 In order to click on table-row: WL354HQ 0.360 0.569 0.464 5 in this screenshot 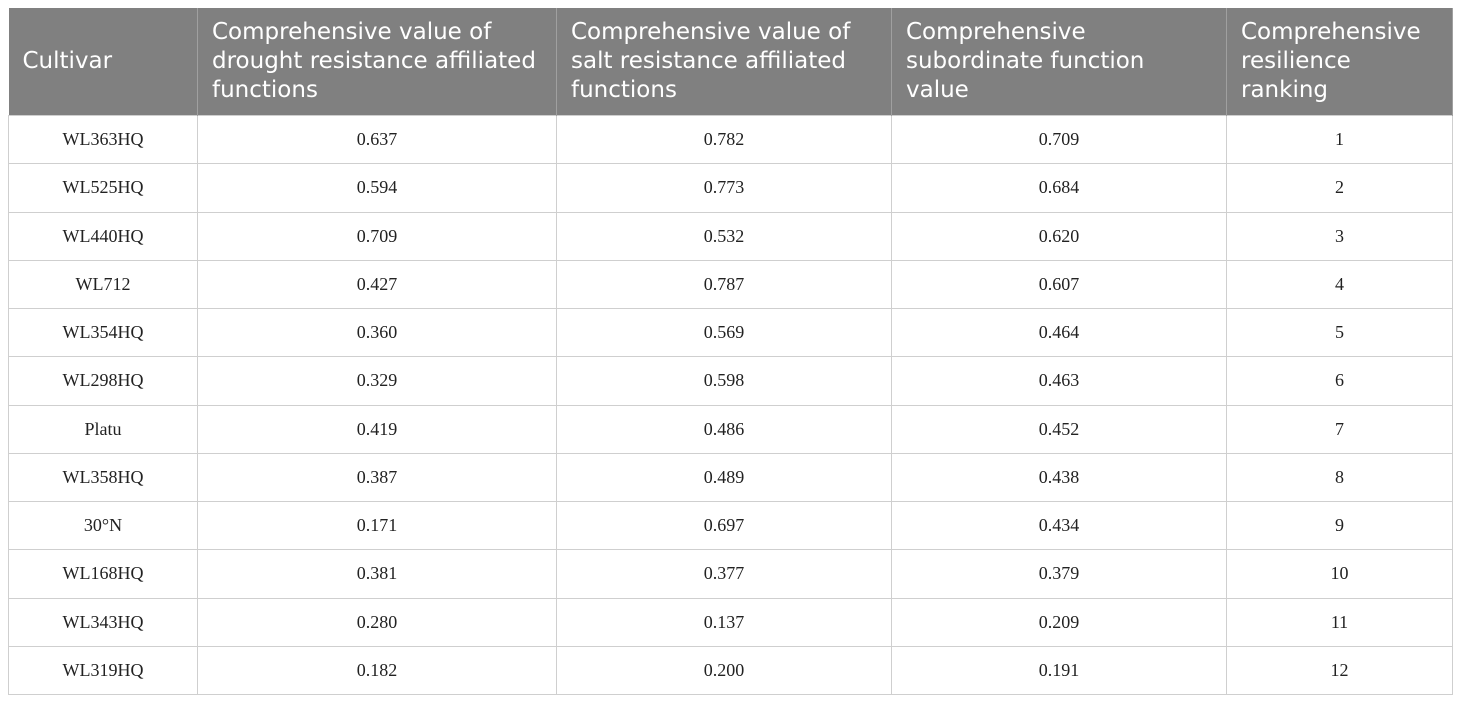, I will do `click(730, 332)`.